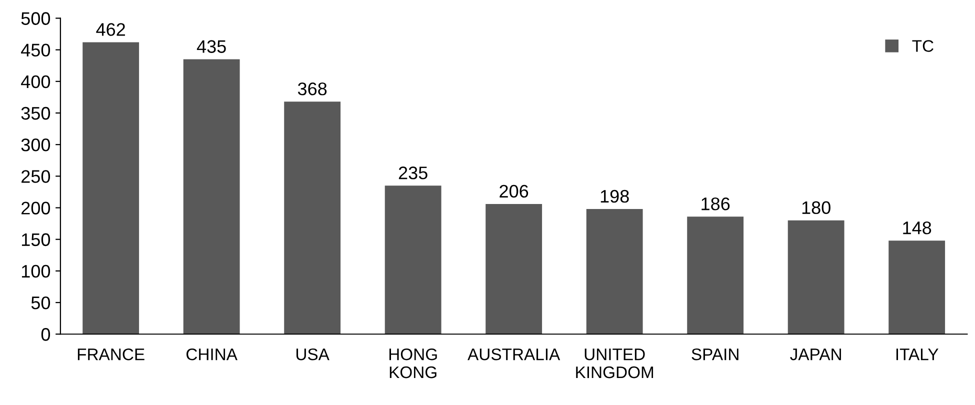 This screenshot has height=405, width=975. Describe the element at coordinates (35, 113) in the screenshot. I see `y-tick-label: 350` at that location.